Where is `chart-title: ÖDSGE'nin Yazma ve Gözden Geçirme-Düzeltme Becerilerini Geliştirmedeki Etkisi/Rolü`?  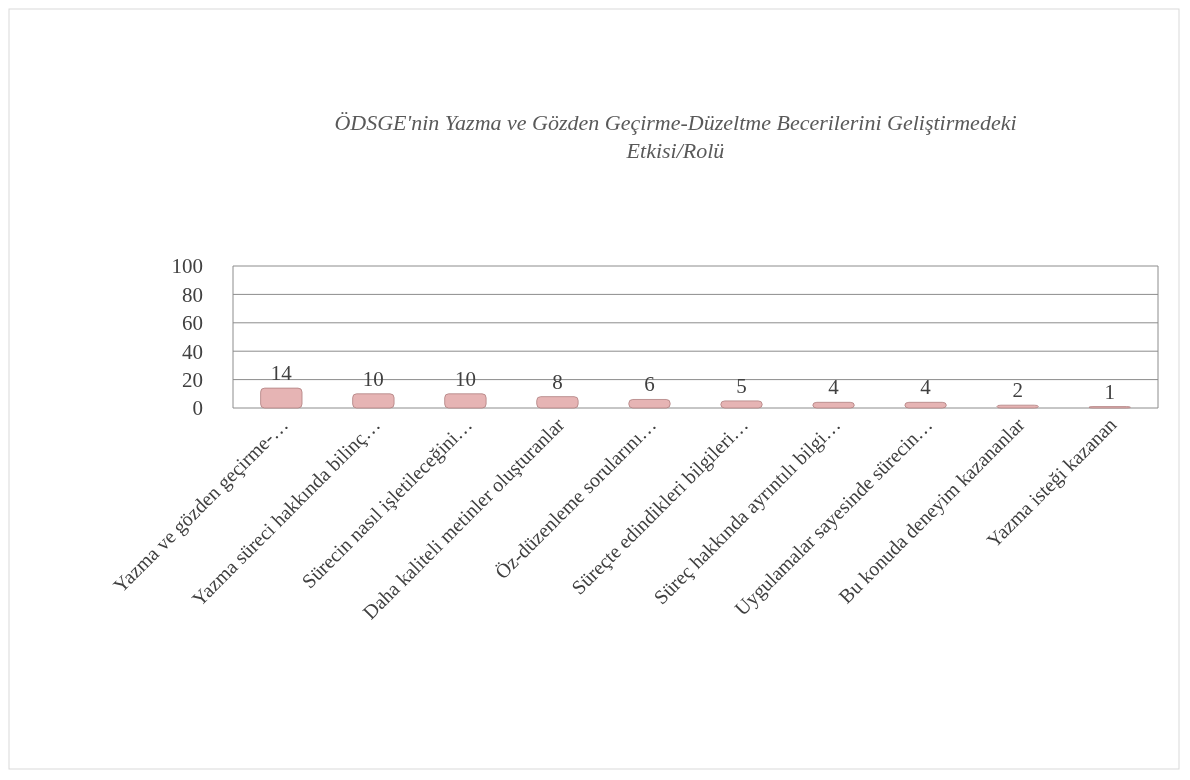
chart-title: ÖDSGE'nin Yazma ve Gözden Geçirme-Düzeltme Becerilerini Geliştirmedeki Etkisi/Rolü is located at coordinates (675, 136).